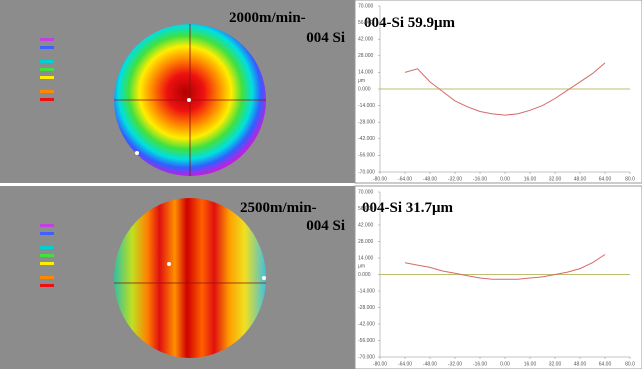 The height and width of the screenshot is (369, 642). Describe the element at coordinates (278, 208) in the screenshot. I see `condition-label: 2500m/min-` at that location.